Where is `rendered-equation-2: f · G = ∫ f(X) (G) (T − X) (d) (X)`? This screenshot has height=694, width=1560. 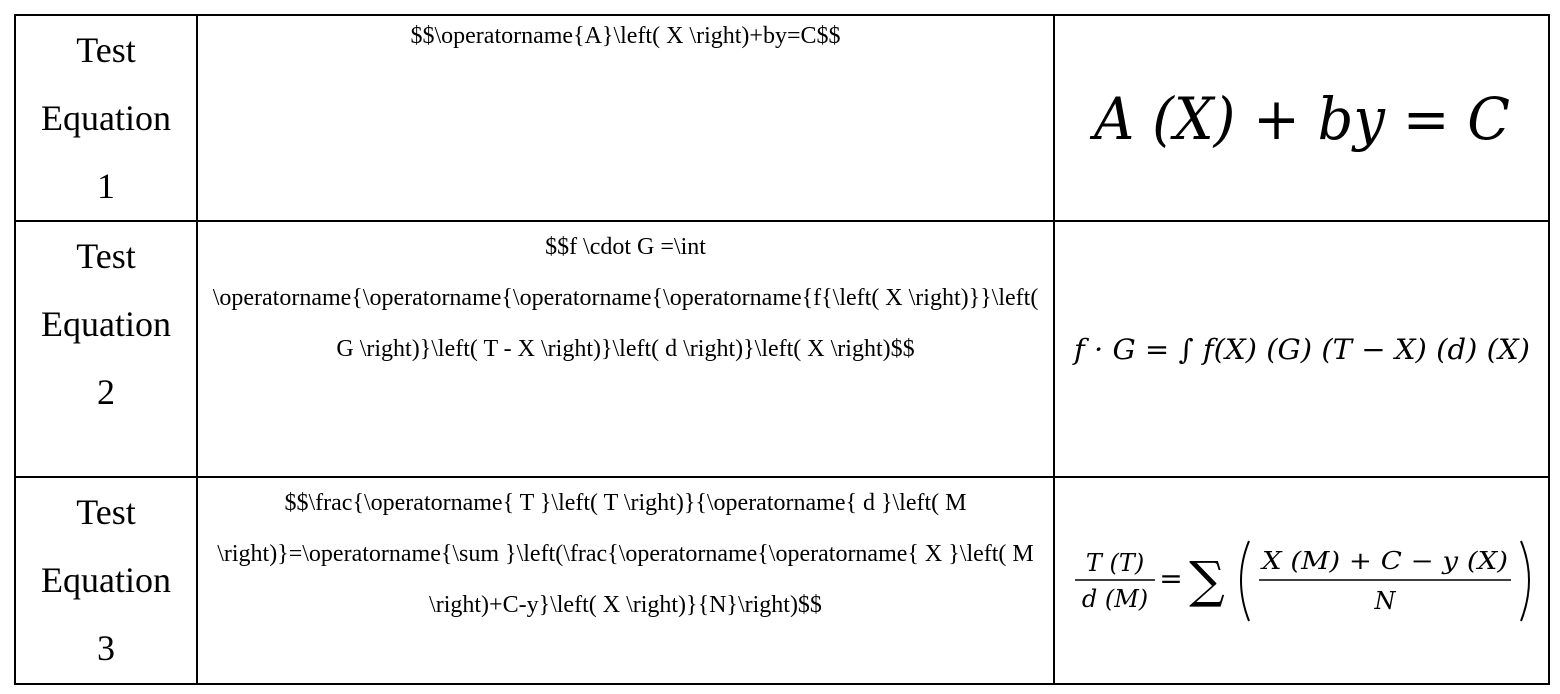 rendered-equation-2: f · G = ∫ f(X) (G) (T − X) (d) (X) is located at coordinates (1300, 349).